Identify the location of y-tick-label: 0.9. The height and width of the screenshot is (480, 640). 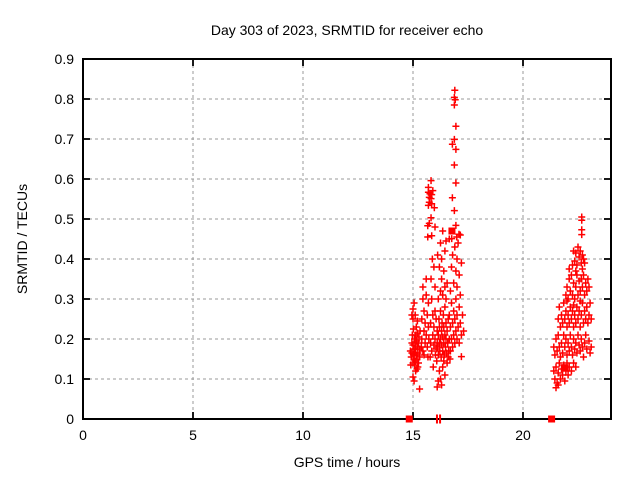
(65, 59).